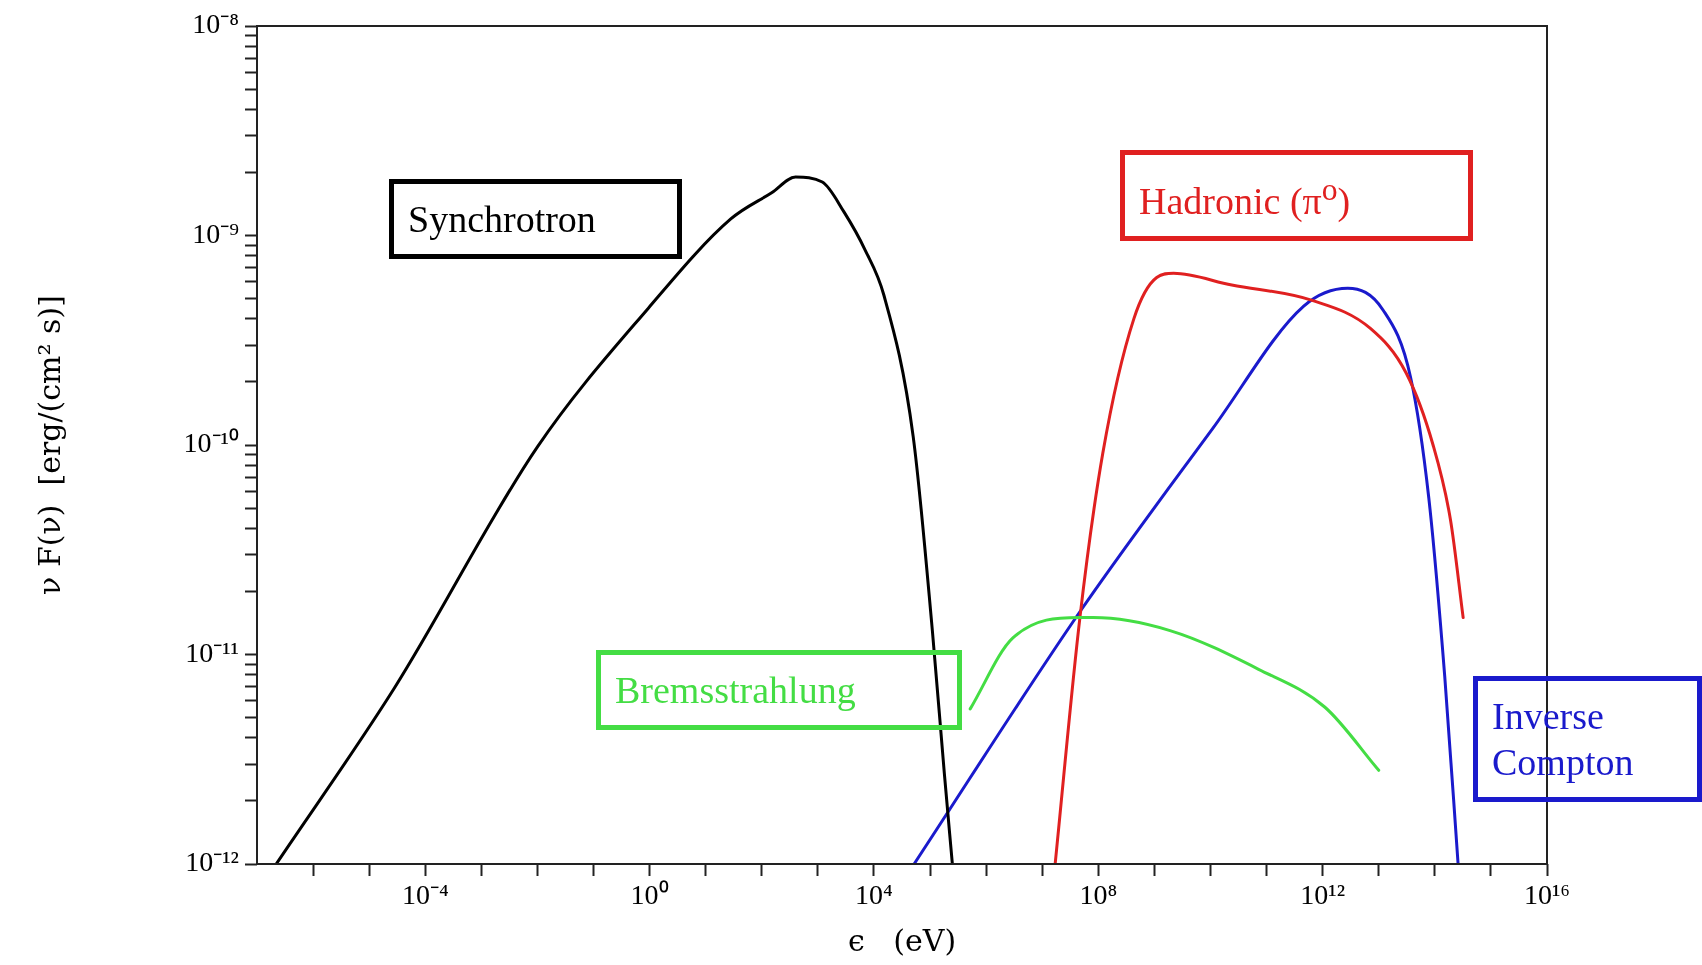 Image resolution: width=1702 pixels, height=965 pixels. What do you see at coordinates (215, 233) in the screenshot?
I see `y-tick-label: 10⁻⁹` at bounding box center [215, 233].